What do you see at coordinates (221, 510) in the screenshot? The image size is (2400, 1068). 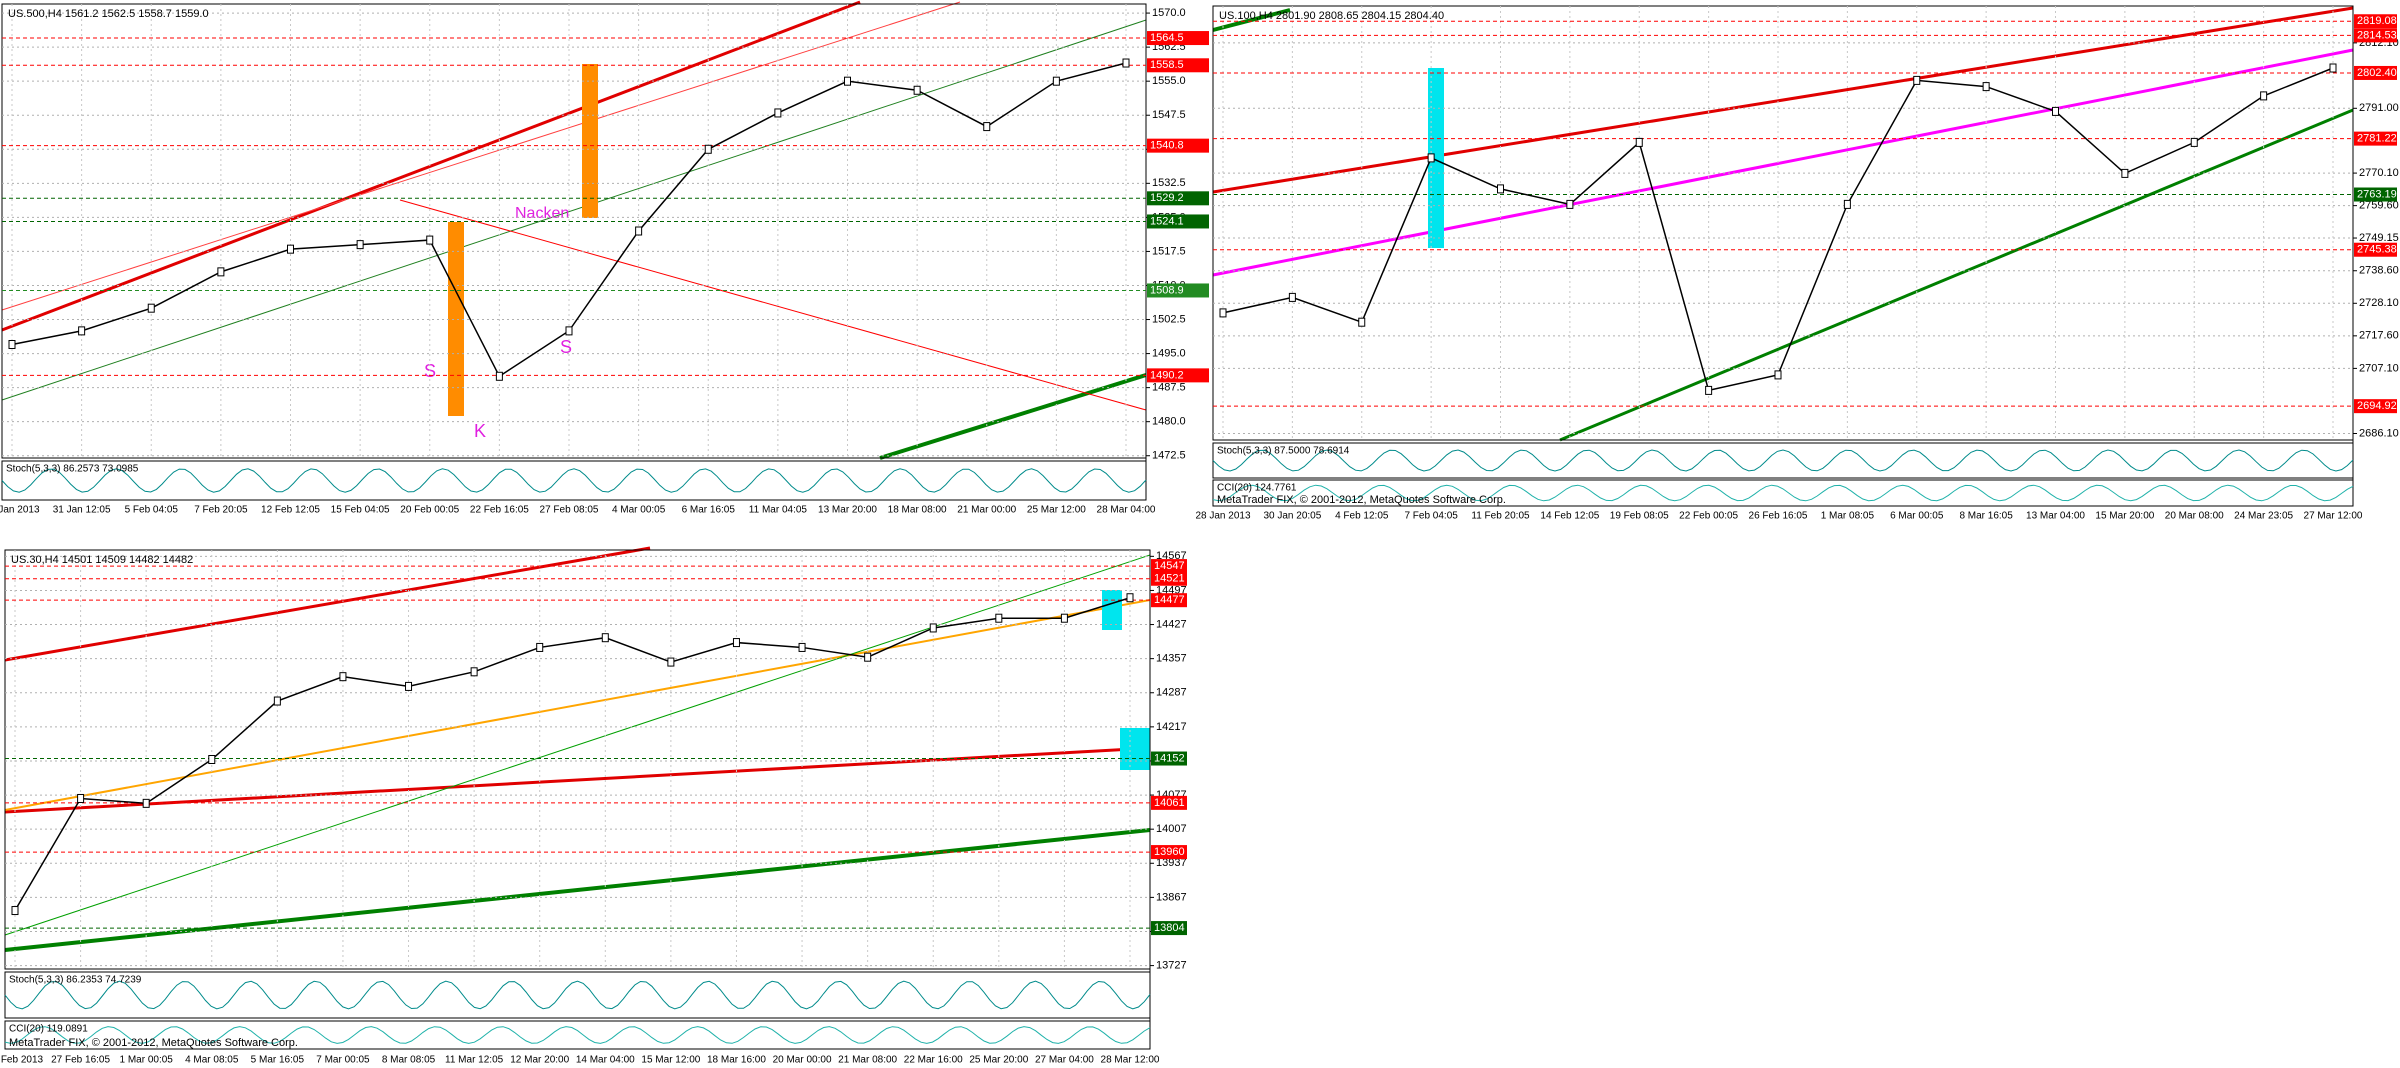 I see `x-tick-label: 7 Feb 20:05` at bounding box center [221, 510].